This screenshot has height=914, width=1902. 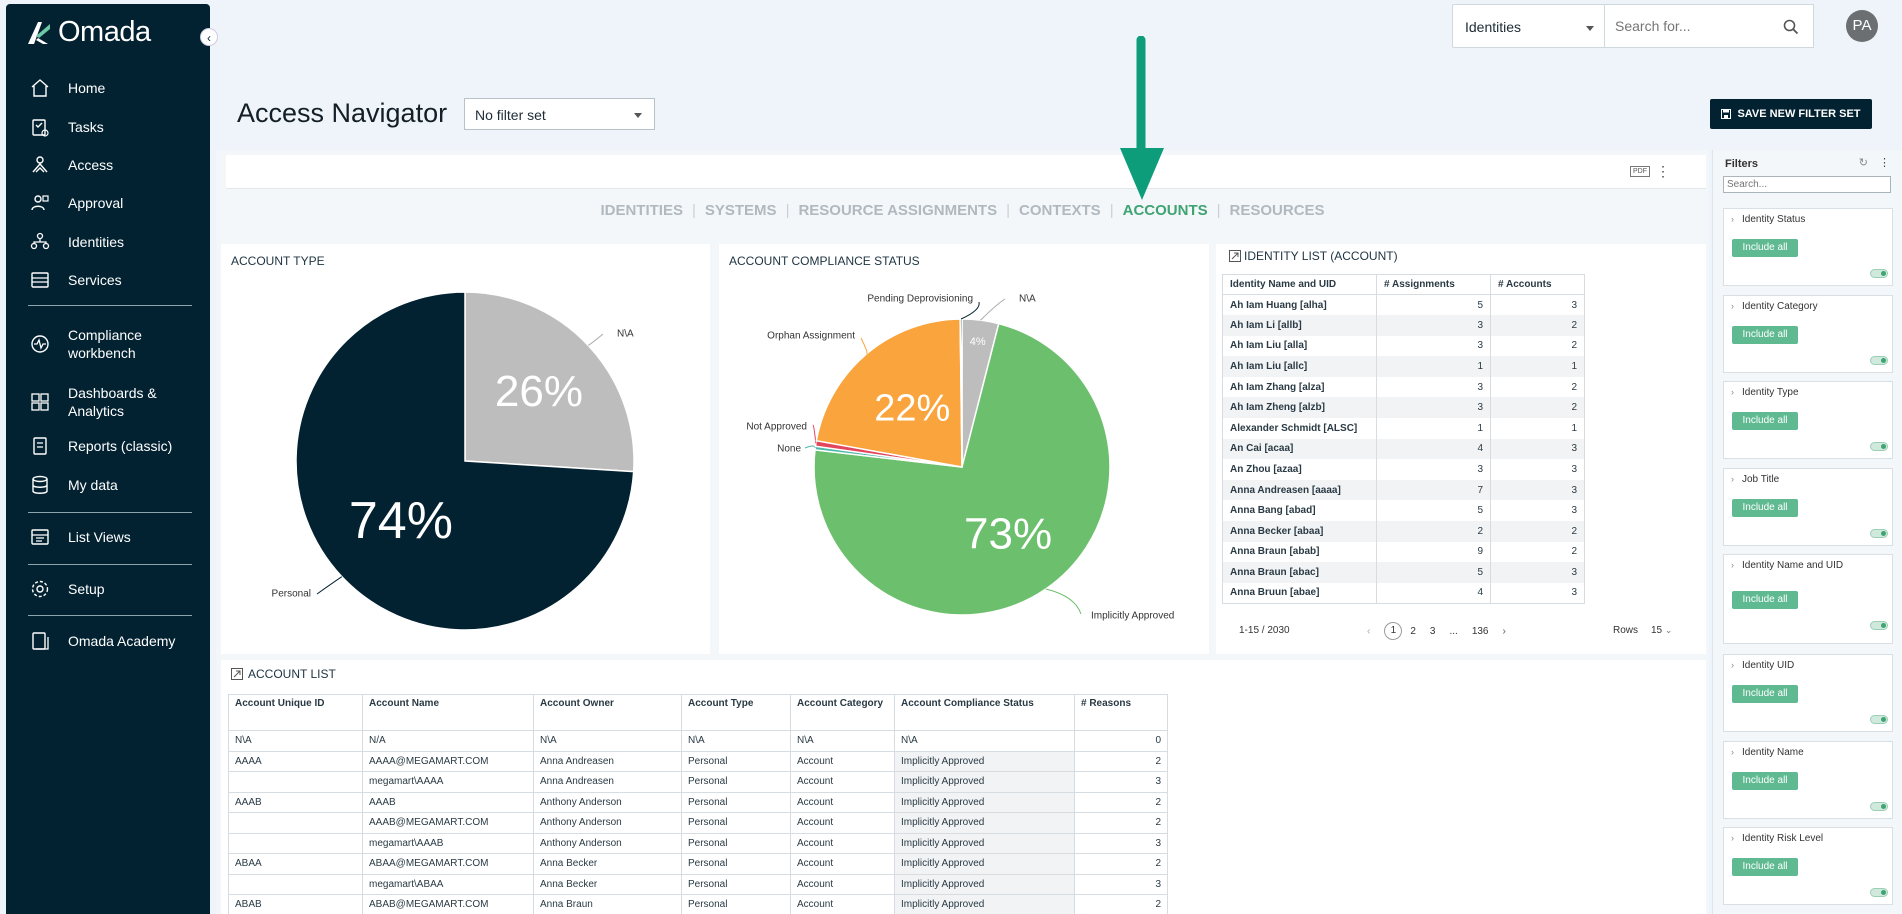 What do you see at coordinates (1277, 210) in the screenshot?
I see `tab-resources: RESOURCES` at bounding box center [1277, 210].